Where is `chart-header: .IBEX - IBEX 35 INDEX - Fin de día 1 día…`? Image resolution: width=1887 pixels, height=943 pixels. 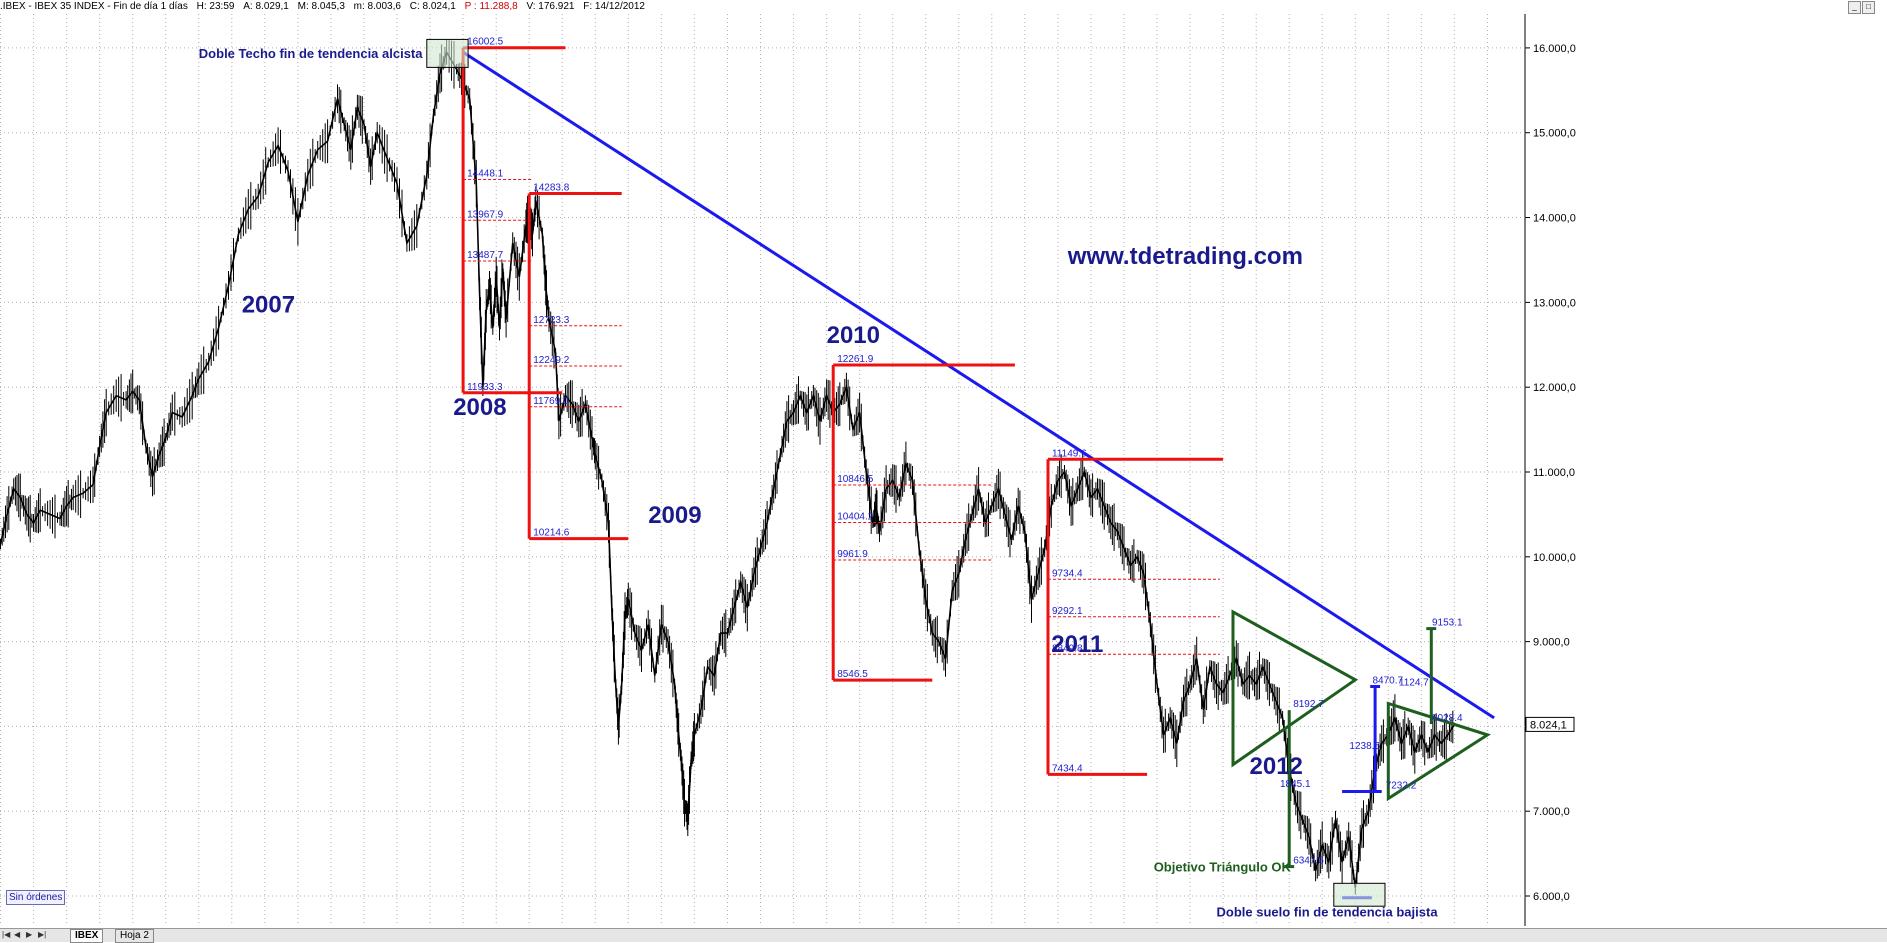
chart-header: .IBEX - IBEX 35 INDEX - Fin de día 1 día… is located at coordinates (943, 7).